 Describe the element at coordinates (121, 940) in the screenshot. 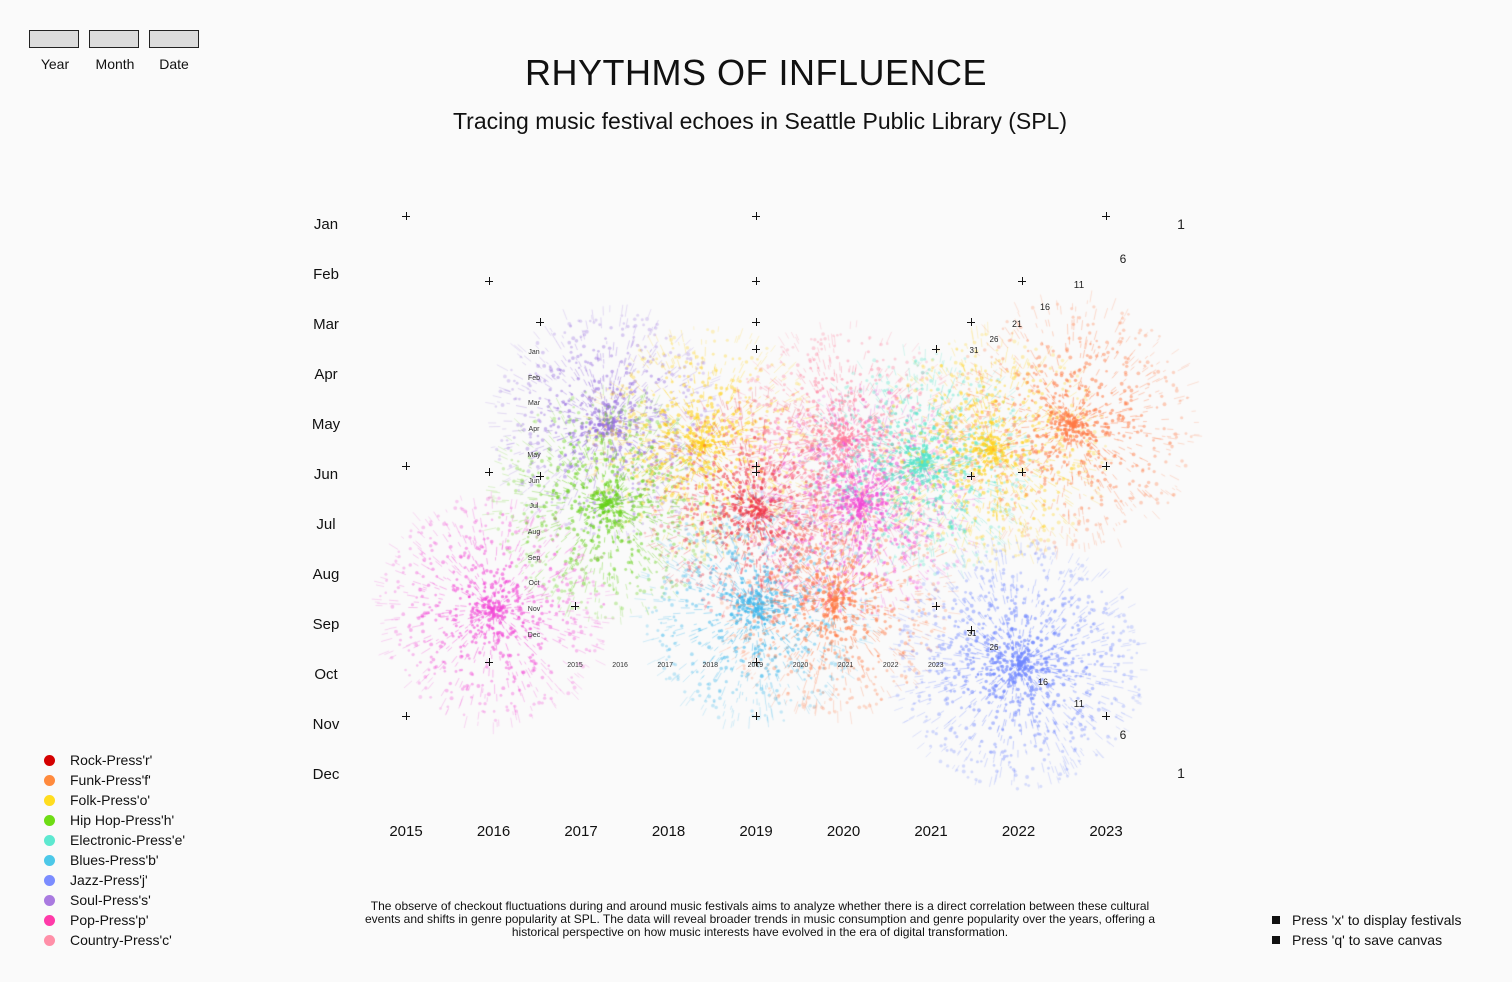

I see `legend-label: Country-Press'c'` at that location.